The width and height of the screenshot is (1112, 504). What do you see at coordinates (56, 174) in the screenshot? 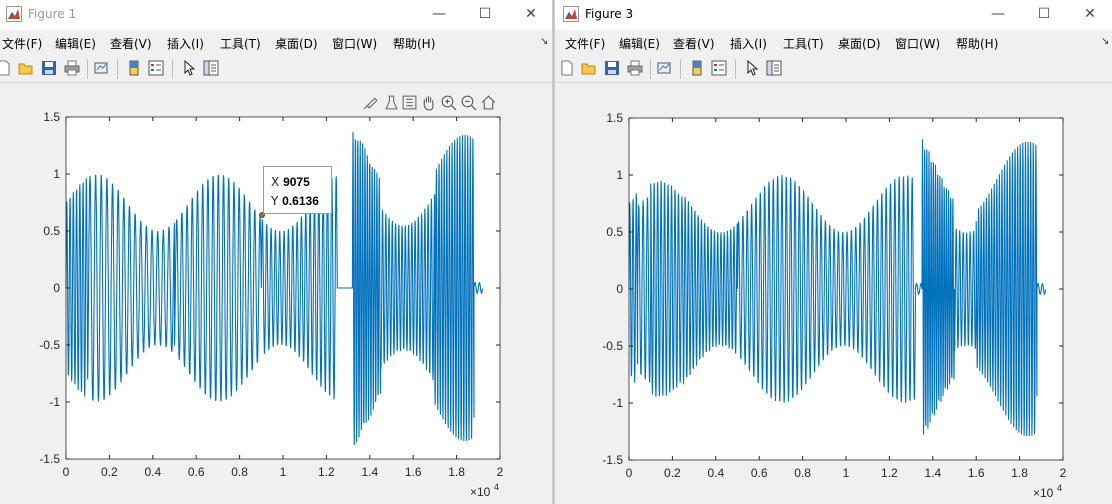
I see `y-tick-label: 1` at bounding box center [56, 174].